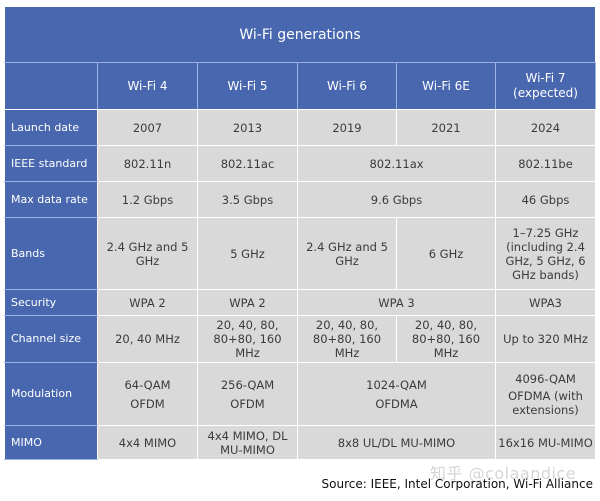 Image resolution: width=600 pixels, height=501 pixels. I want to click on cell-rate-wifi7: 46 Gbps, so click(545, 199).